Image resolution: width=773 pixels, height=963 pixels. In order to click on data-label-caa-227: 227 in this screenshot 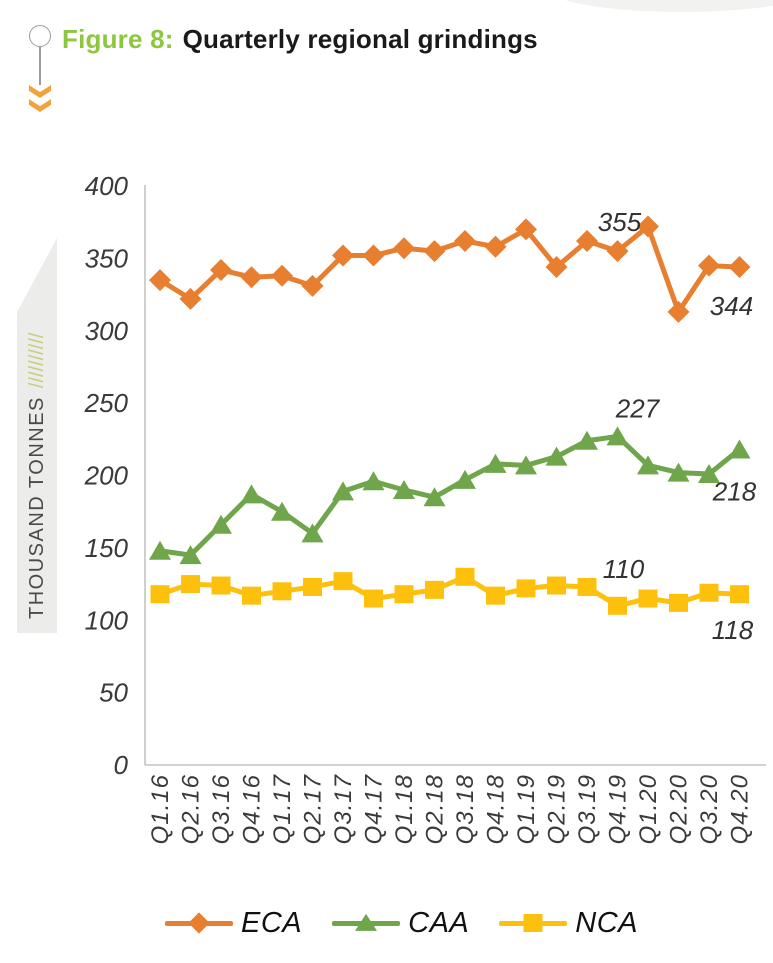, I will do `click(638, 408)`.